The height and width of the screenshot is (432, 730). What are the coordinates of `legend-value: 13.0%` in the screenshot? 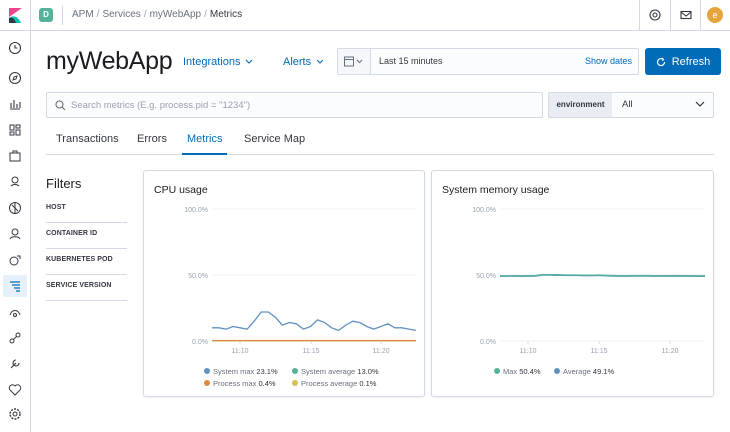 It's located at (368, 371).